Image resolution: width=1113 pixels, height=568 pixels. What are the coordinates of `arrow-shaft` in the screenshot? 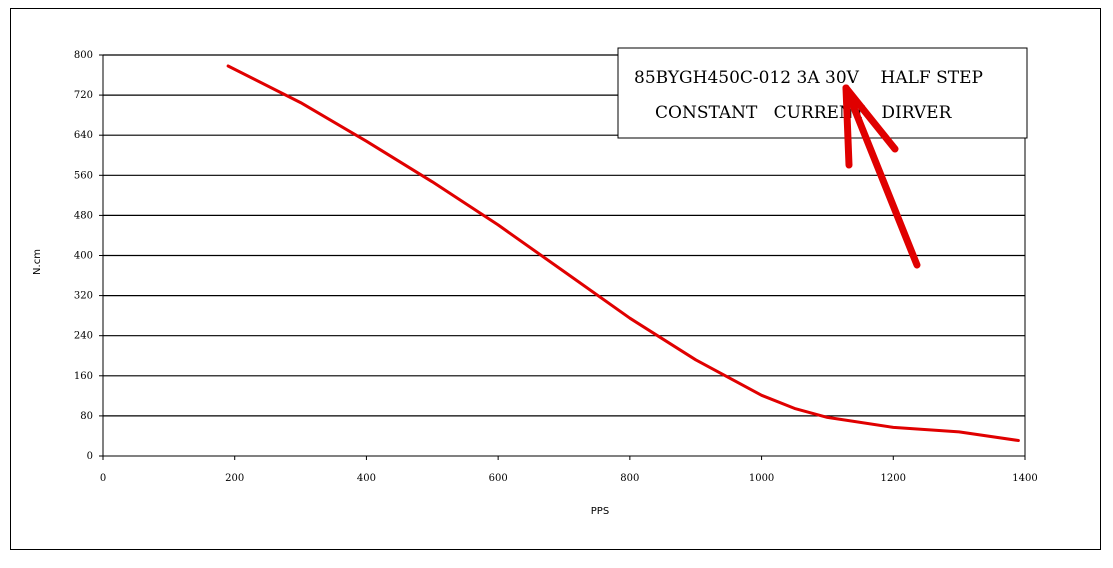 It's located at (881, 176).